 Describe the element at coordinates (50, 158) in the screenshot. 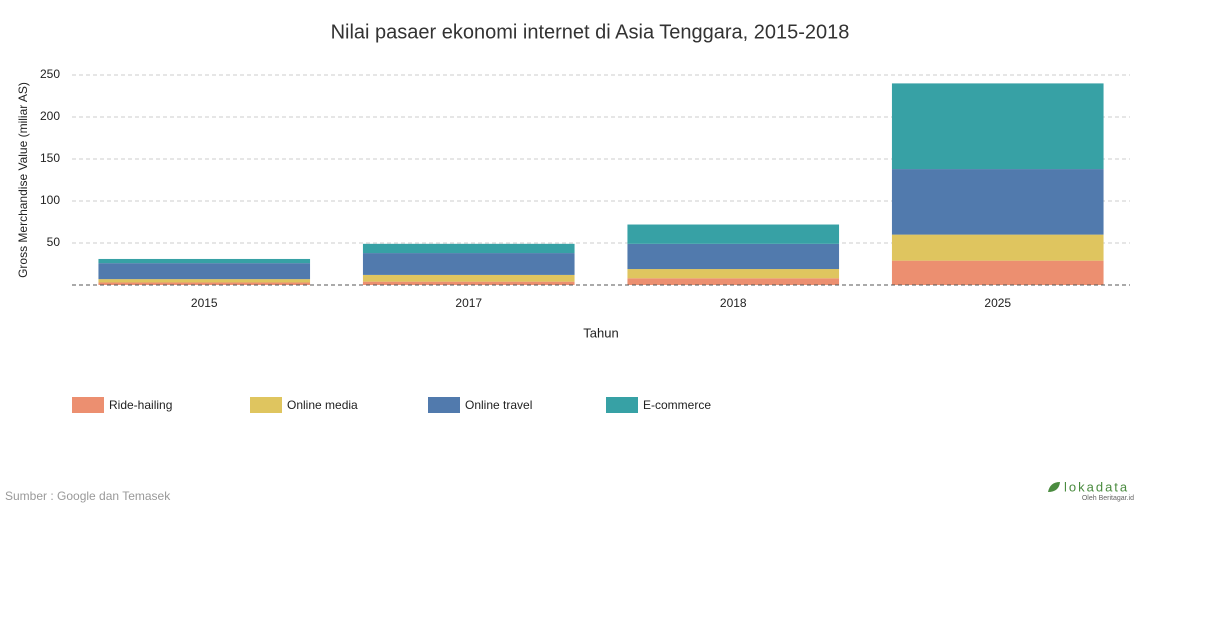

I see `y-tick-label: 150` at that location.